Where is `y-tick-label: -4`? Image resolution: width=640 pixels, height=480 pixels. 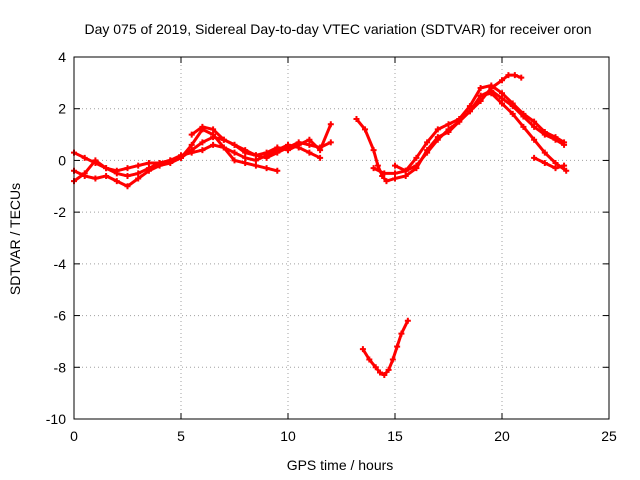 y-tick-label: -4 is located at coordinates (60, 264).